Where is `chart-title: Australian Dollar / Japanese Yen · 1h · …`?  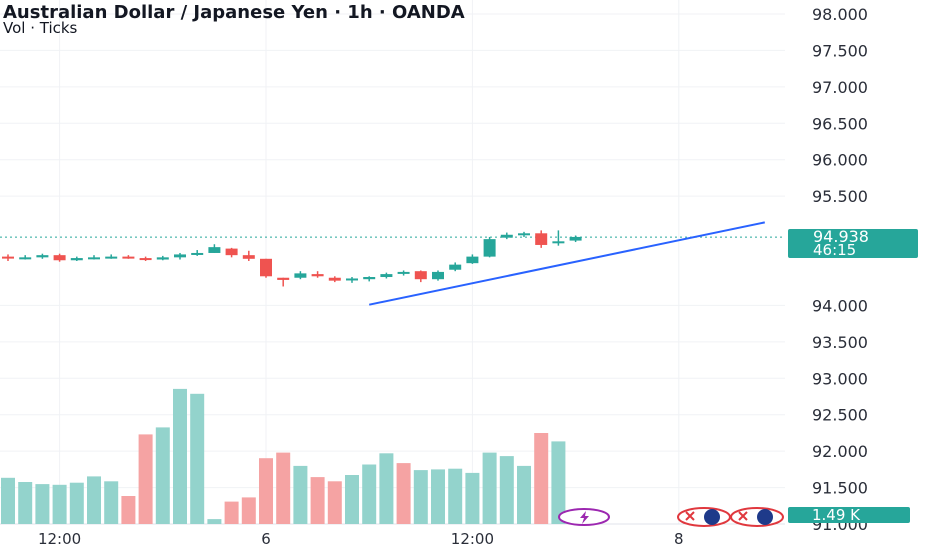
chart-title: Australian Dollar / Japanese Yen · 1h · … is located at coordinates (234, 12).